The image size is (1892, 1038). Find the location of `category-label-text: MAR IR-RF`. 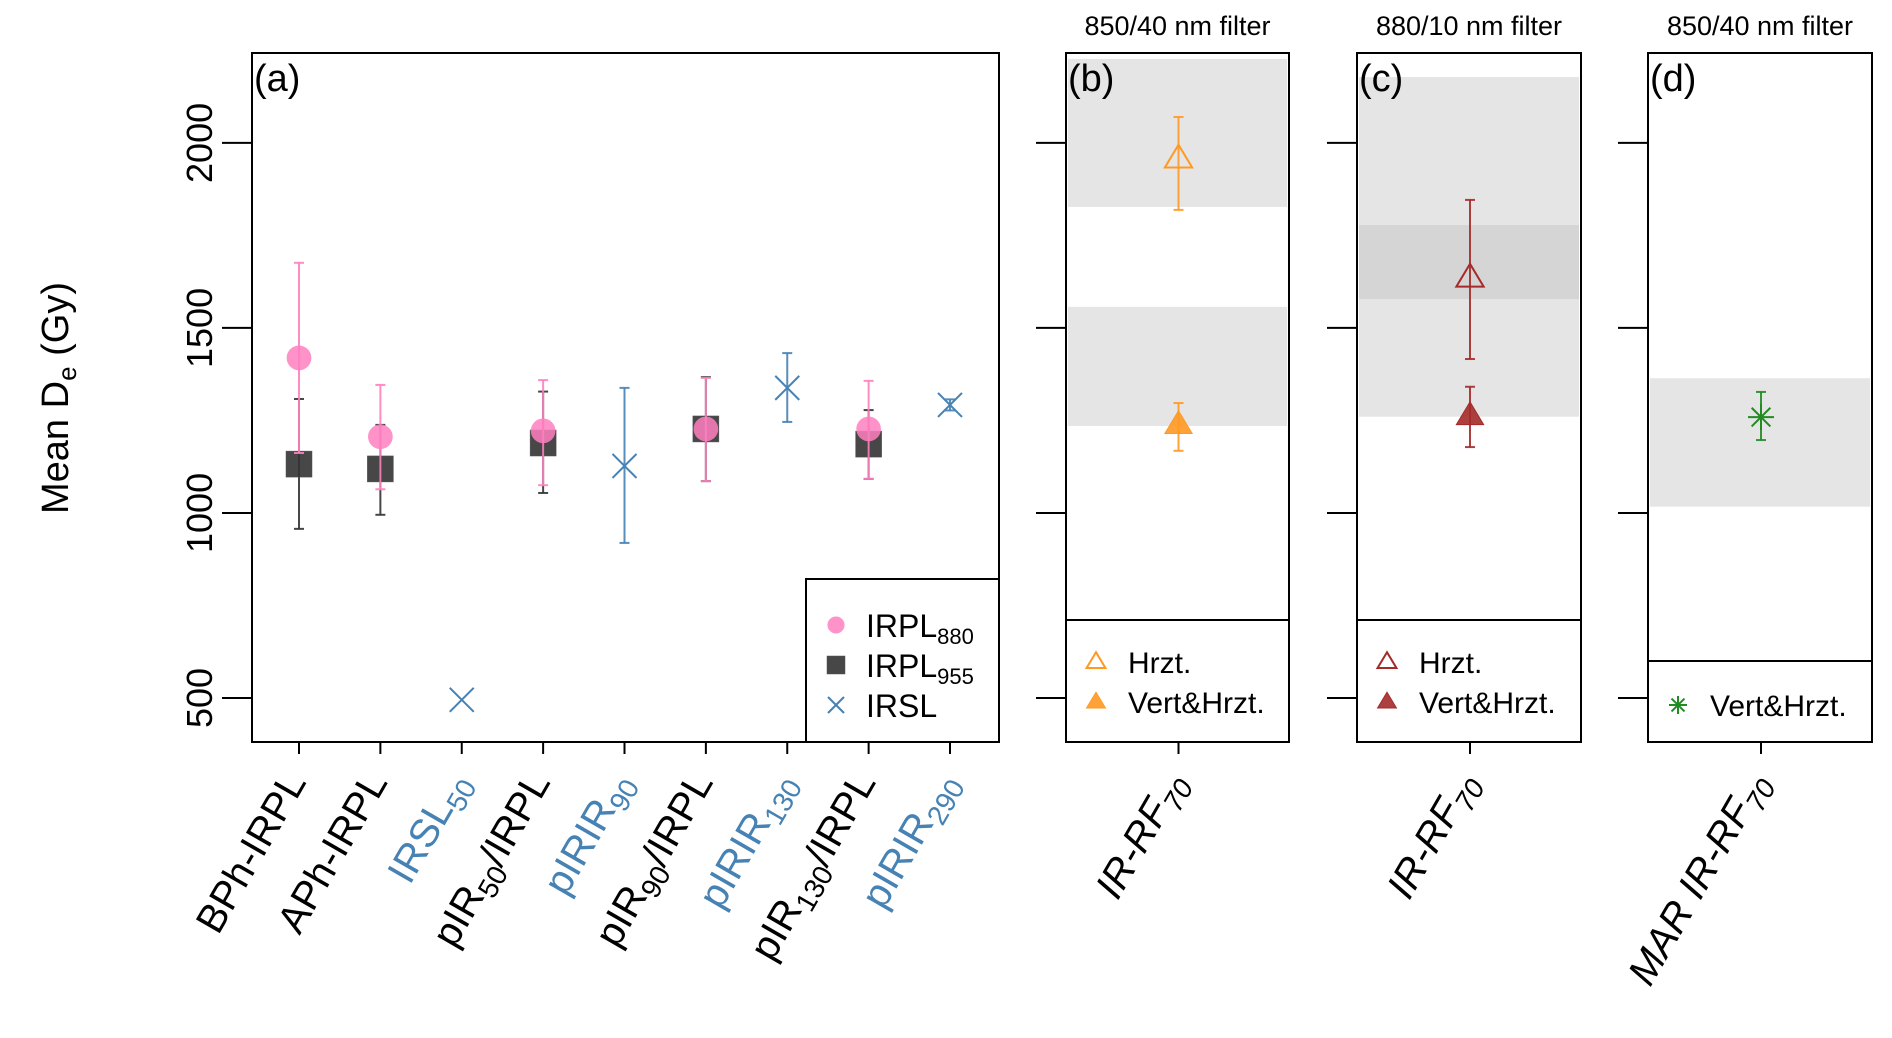

category-label-text: MAR IR-RF is located at coordinates (1691, 890).